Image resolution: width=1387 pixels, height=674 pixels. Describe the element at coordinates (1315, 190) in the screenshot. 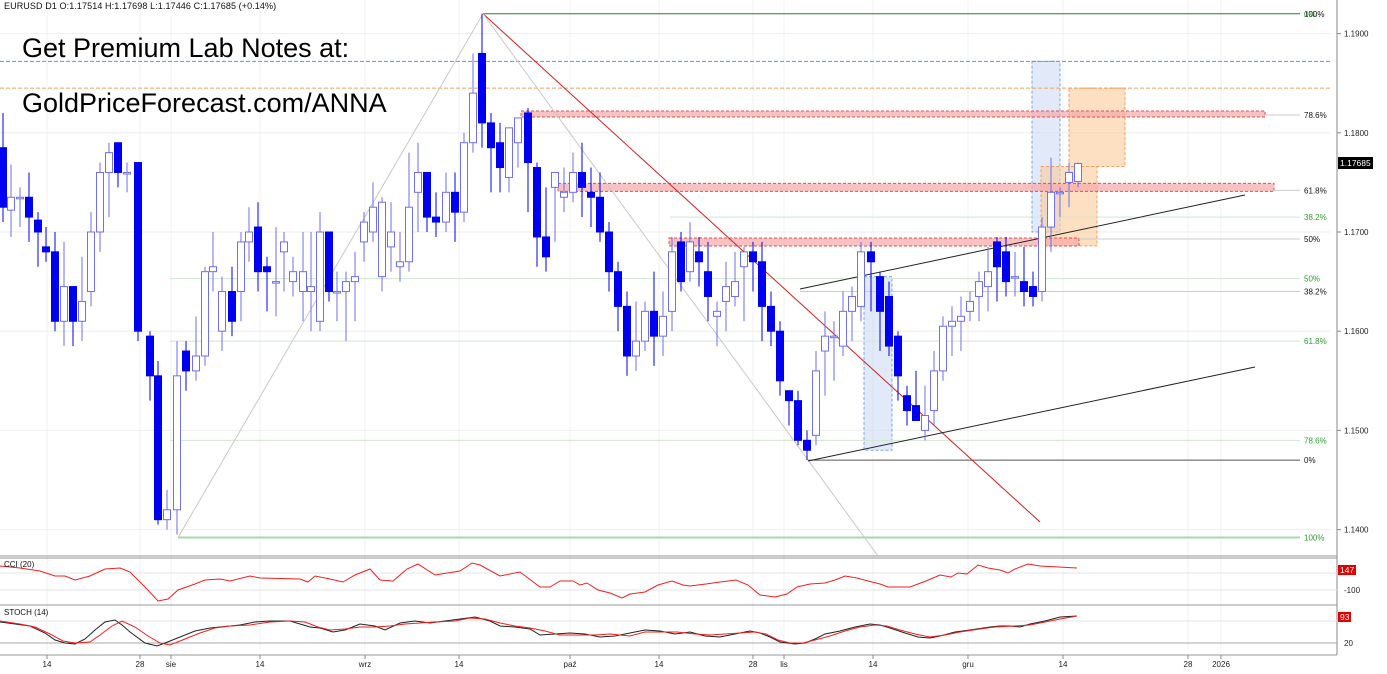

I see `fib-label: 61.8%` at that location.